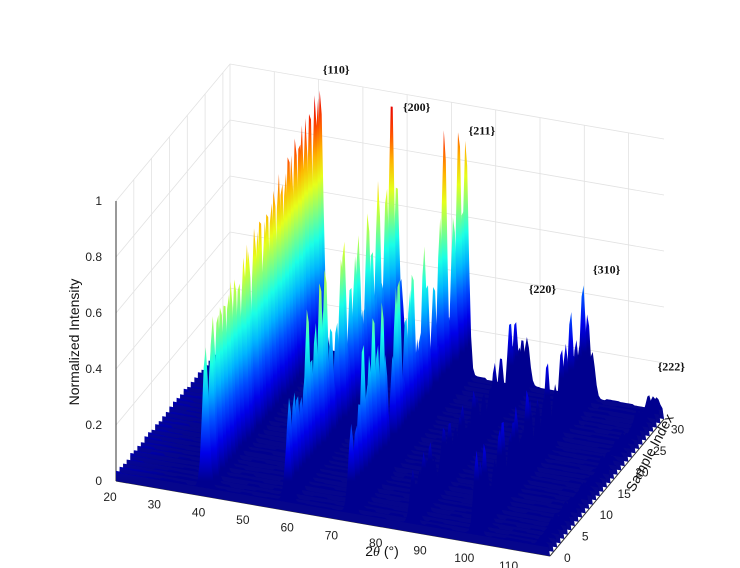  I want to click on x-tick-label: 40, so click(199, 512).